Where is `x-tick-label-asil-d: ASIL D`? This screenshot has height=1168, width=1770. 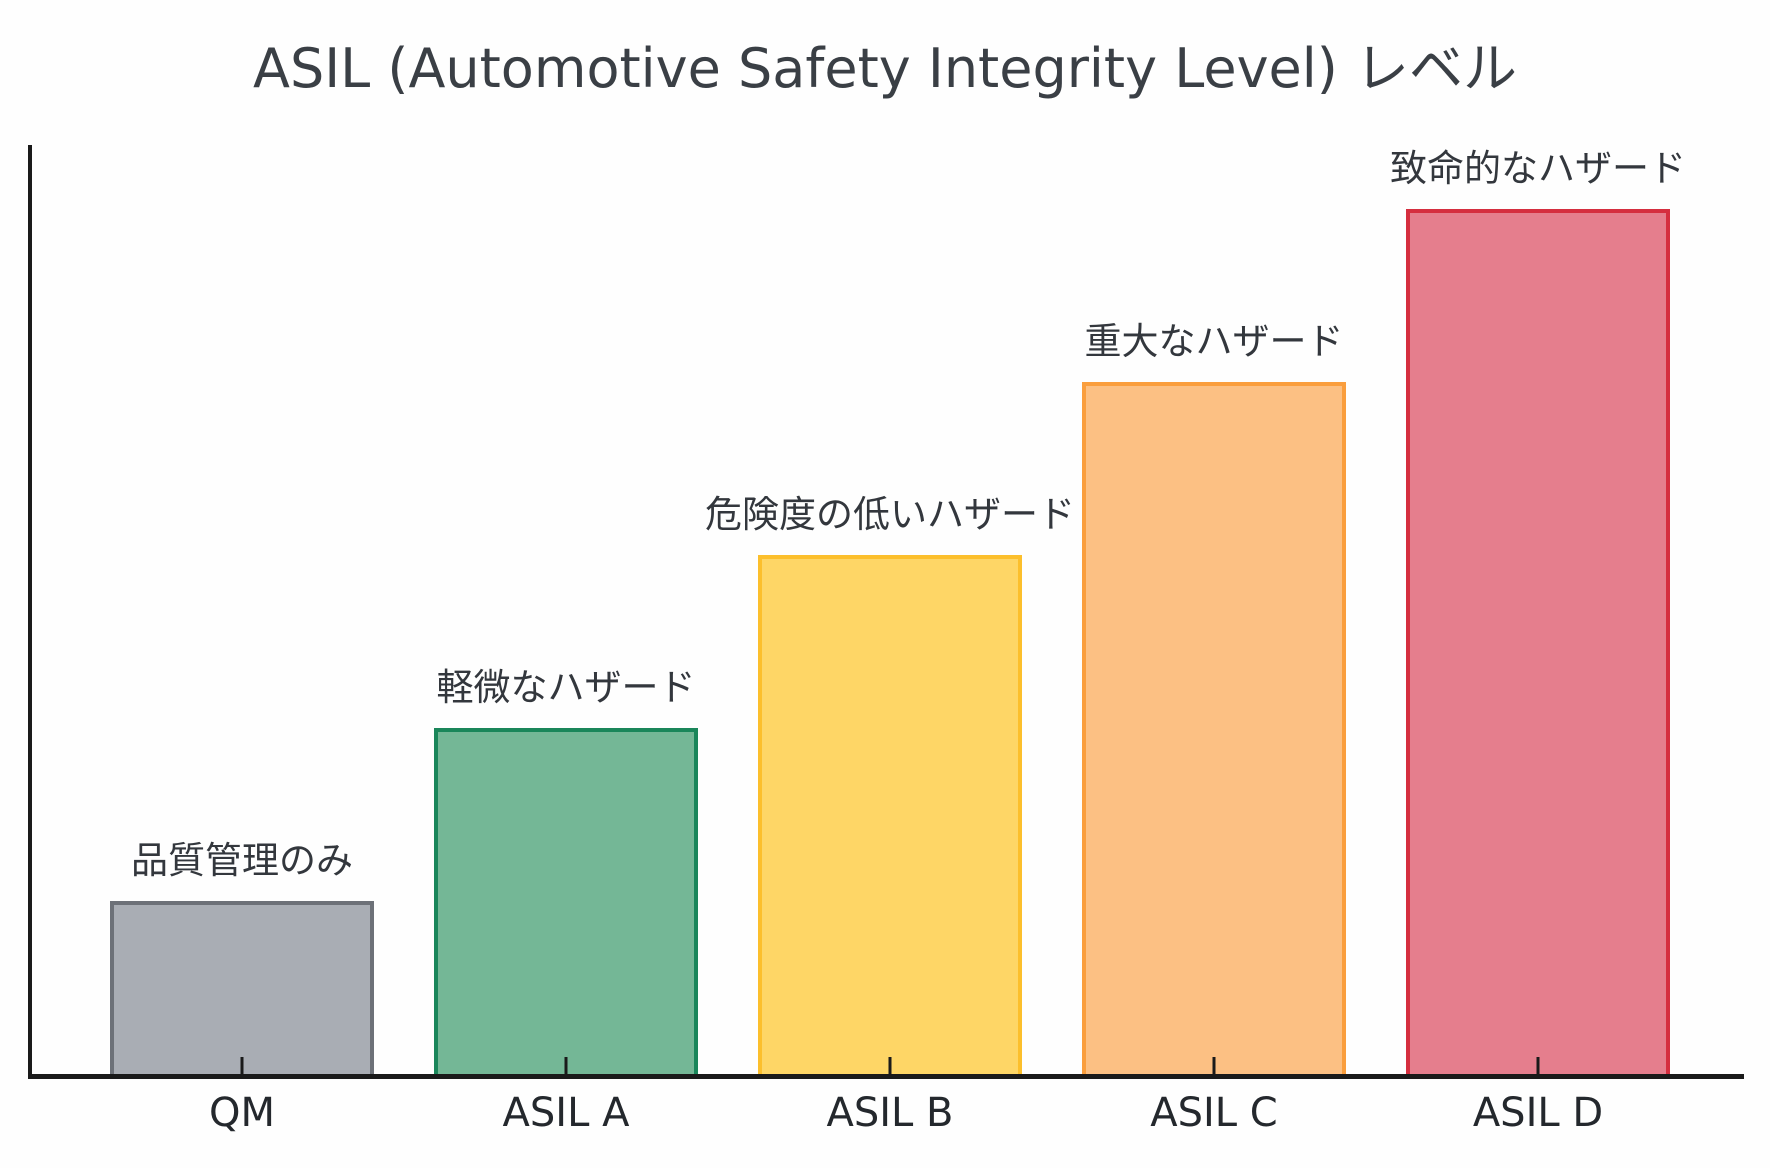 x-tick-label-asil-d: ASIL D is located at coordinates (1538, 1113).